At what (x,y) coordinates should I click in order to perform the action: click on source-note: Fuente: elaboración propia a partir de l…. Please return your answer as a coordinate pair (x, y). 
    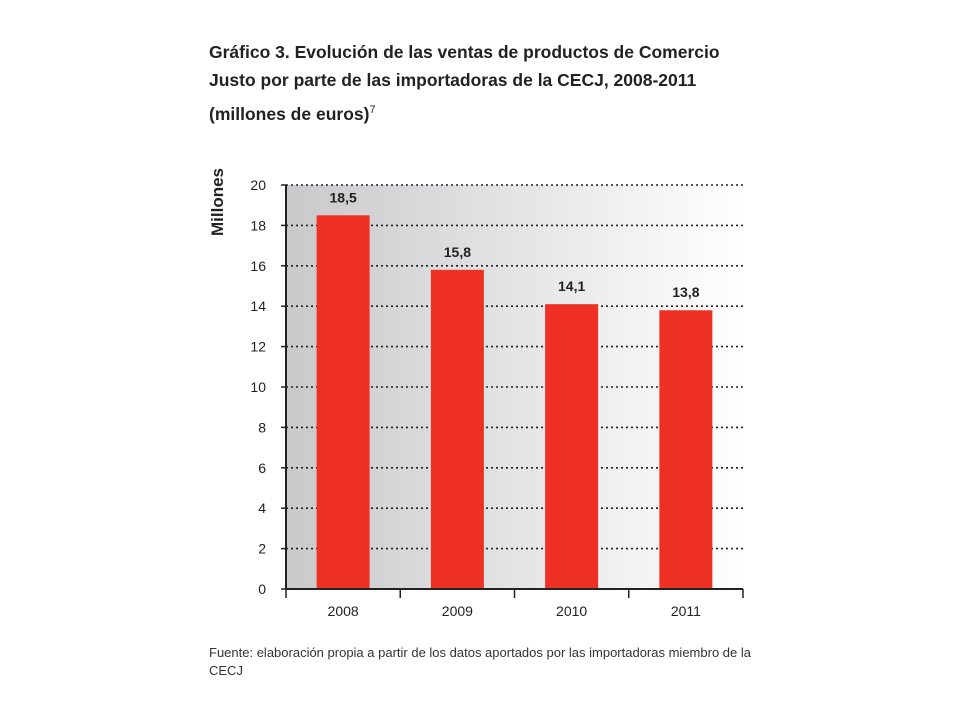
    Looking at the image, I should click on (480, 661).